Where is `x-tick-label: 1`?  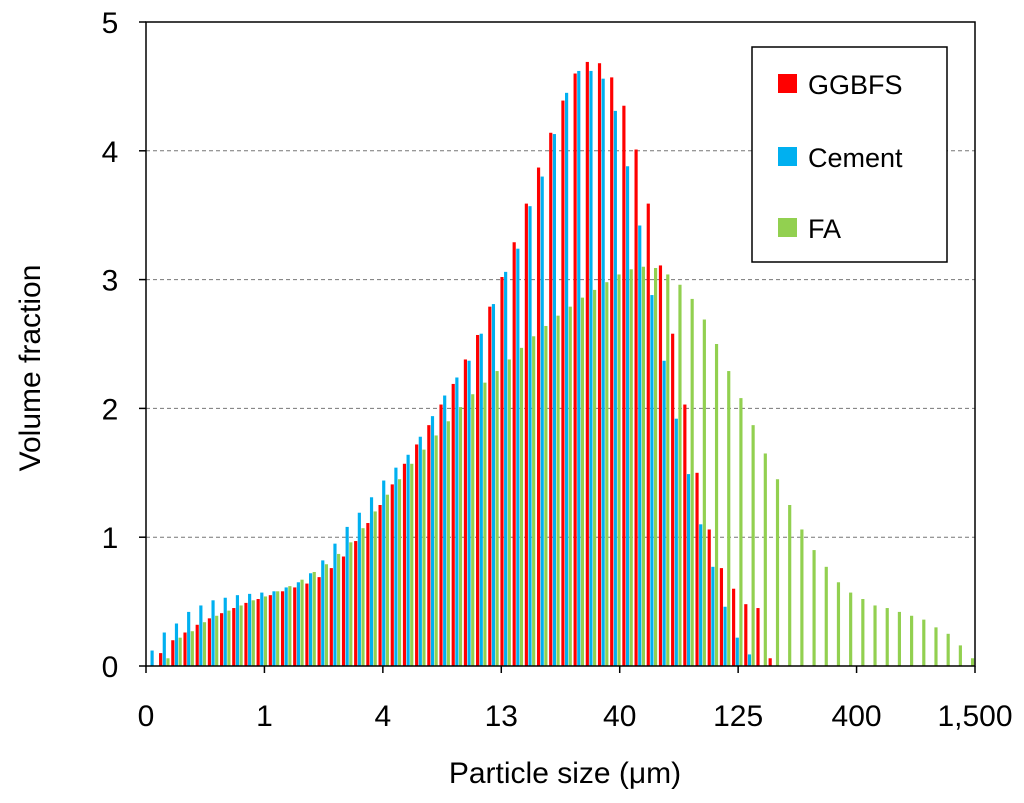
x-tick-label: 1 is located at coordinates (264, 716).